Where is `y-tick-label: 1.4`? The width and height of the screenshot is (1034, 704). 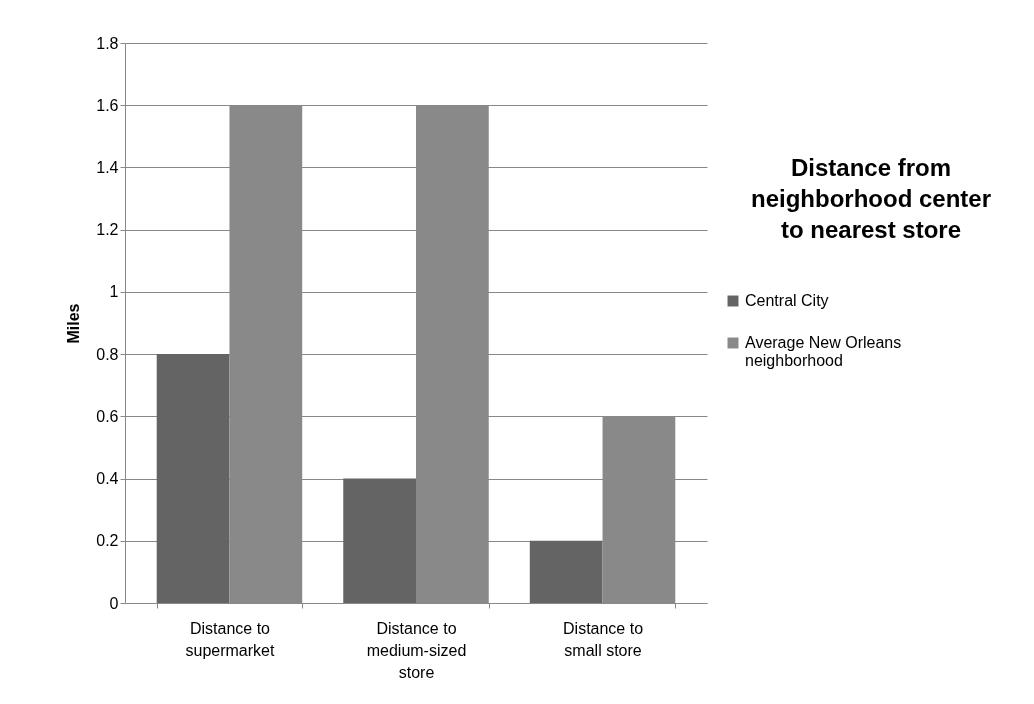 y-tick-label: 1.4 is located at coordinates (107, 167).